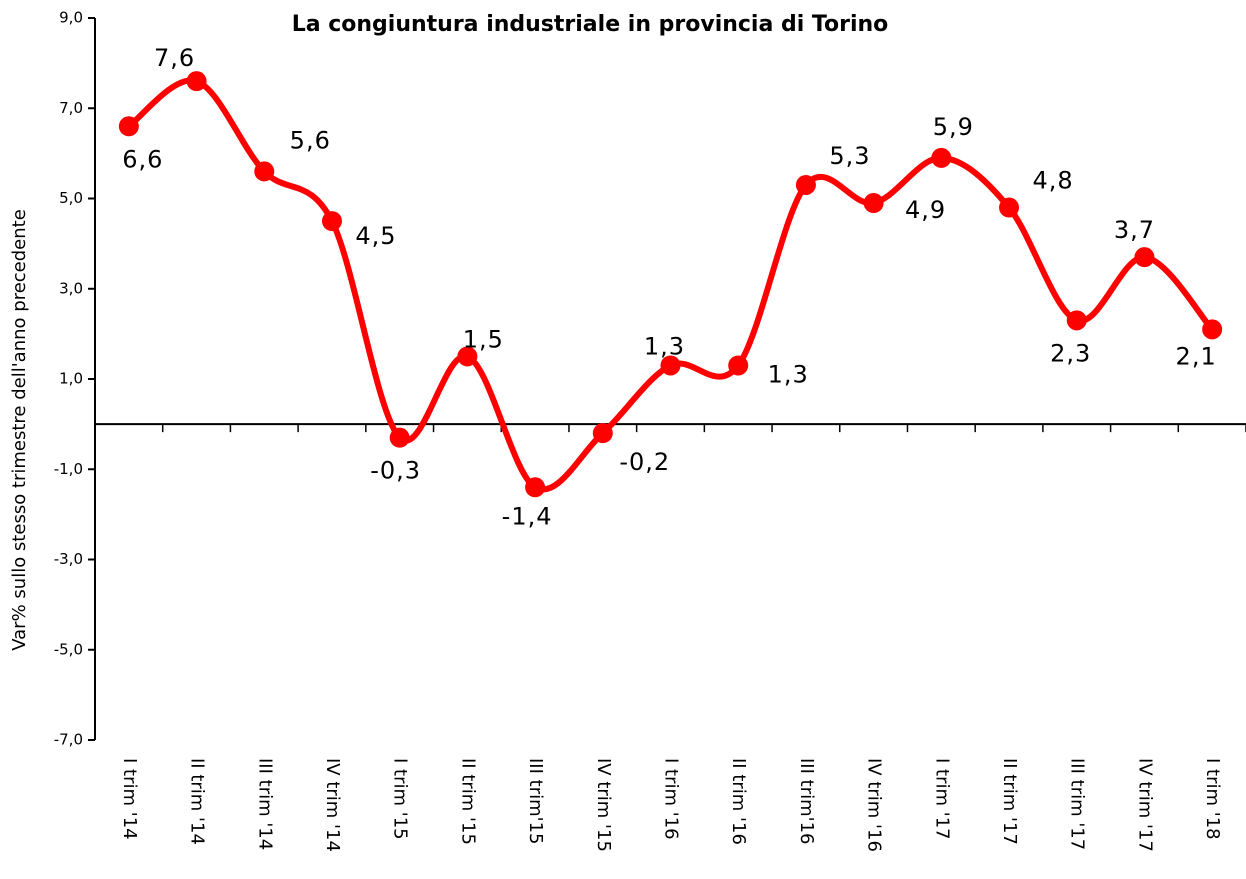  What do you see at coordinates (129, 799) in the screenshot?
I see `x-tick-label: I trim '14` at bounding box center [129, 799].